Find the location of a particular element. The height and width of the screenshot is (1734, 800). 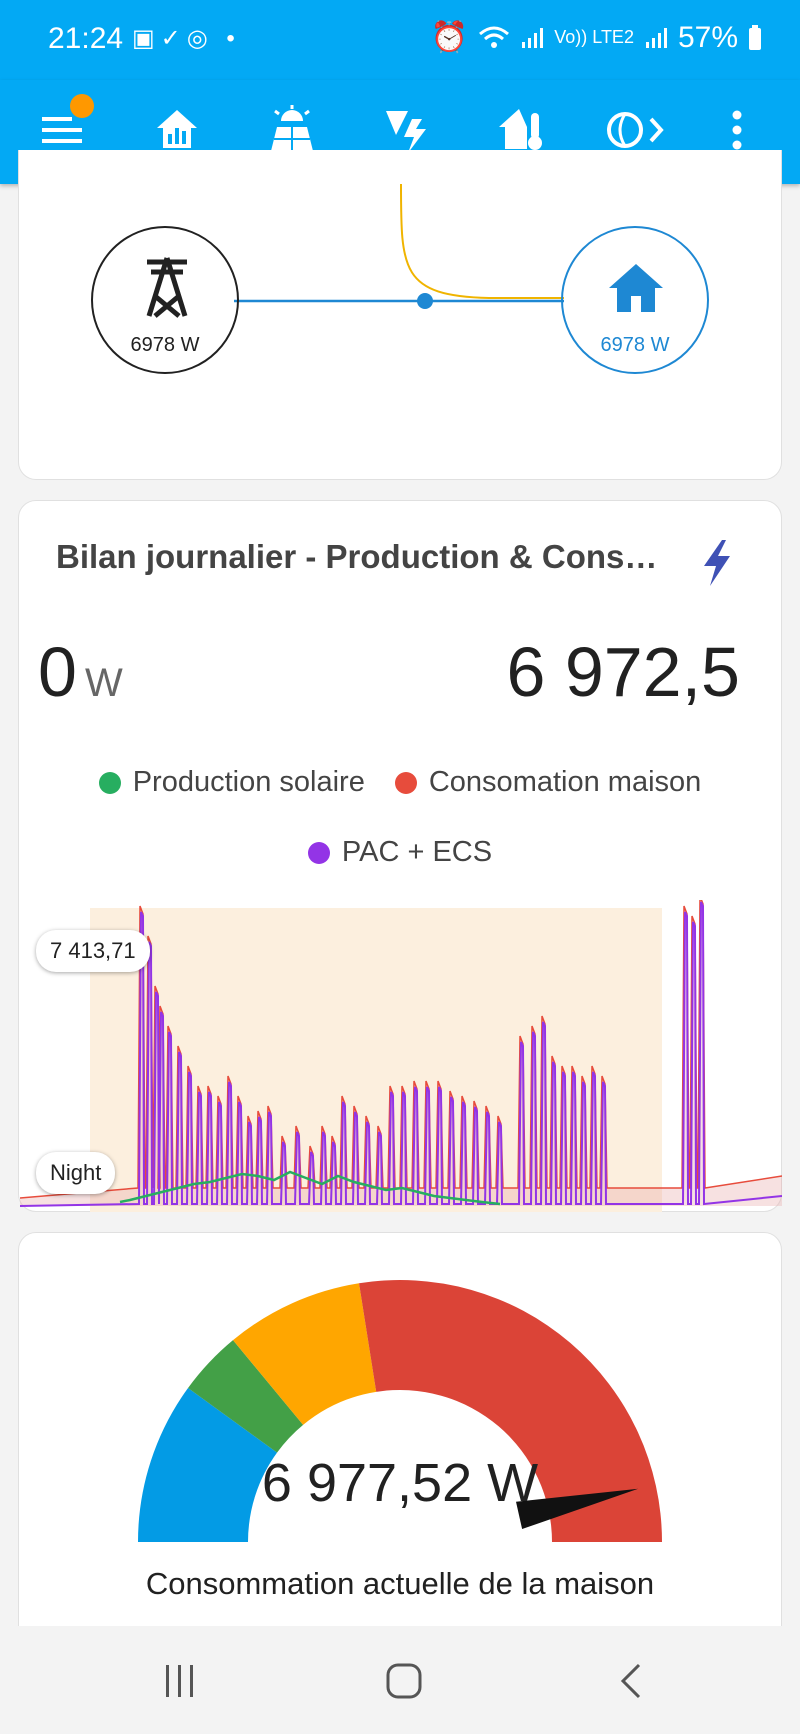

recents-button is located at coordinates (180, 1681).